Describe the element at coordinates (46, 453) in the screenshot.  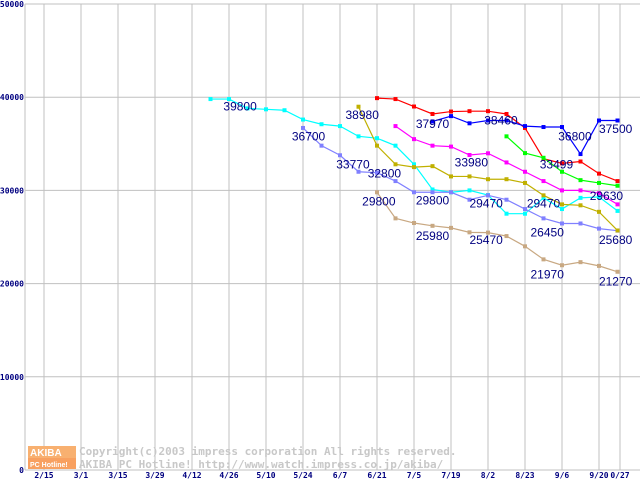
I see `logo-text-top: AKIBA` at that location.